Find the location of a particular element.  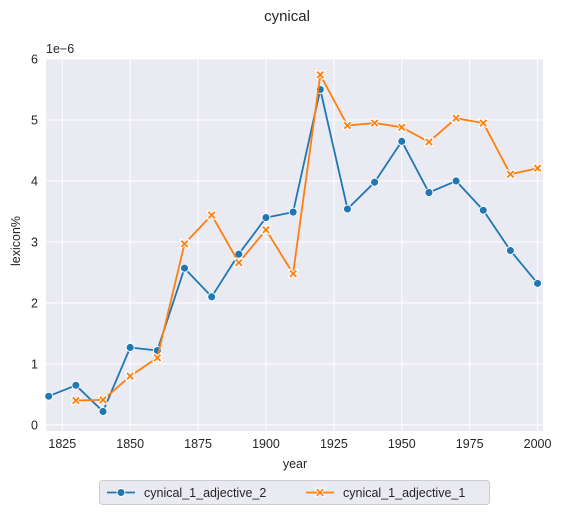

y-tick-label: 1 is located at coordinates (34, 364).